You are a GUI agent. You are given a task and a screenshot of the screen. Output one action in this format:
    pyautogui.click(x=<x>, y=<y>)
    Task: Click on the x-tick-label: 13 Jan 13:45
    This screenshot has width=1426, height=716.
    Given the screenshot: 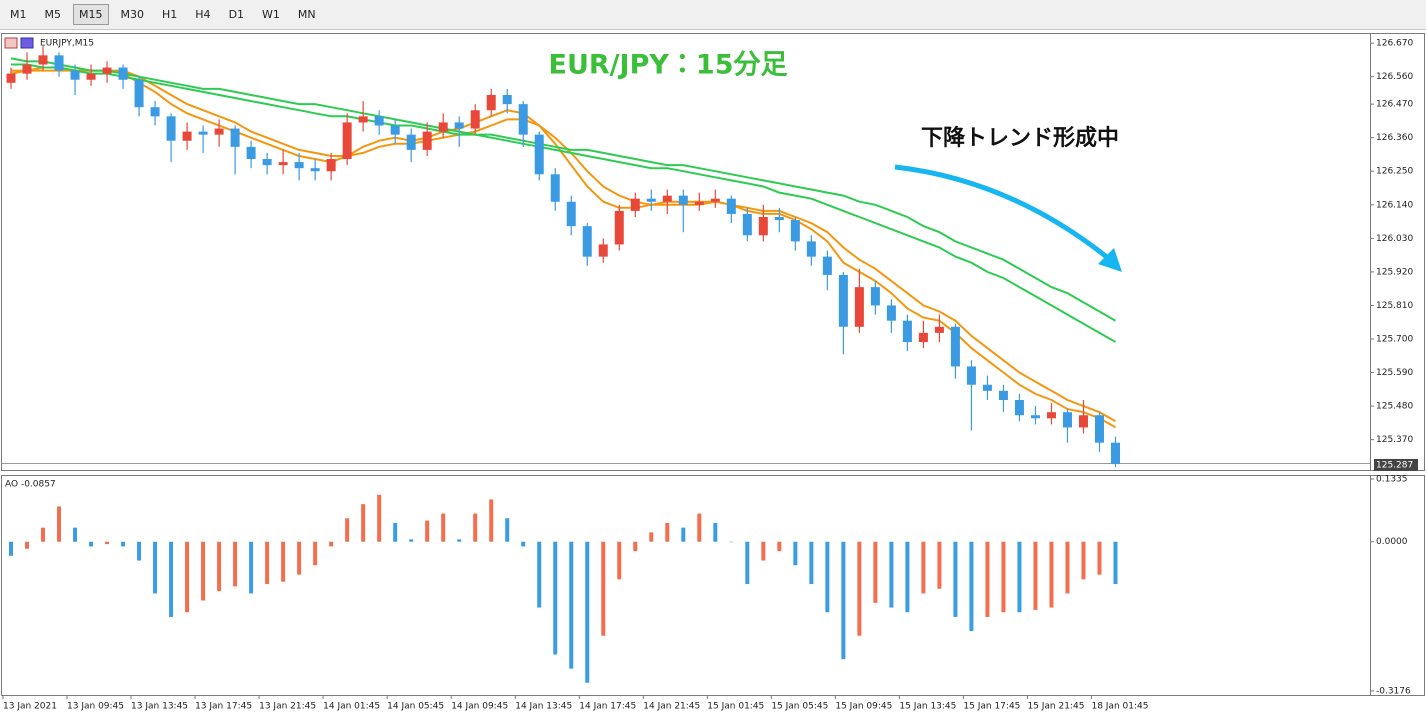 What is the action you would take?
    pyautogui.click(x=159, y=707)
    